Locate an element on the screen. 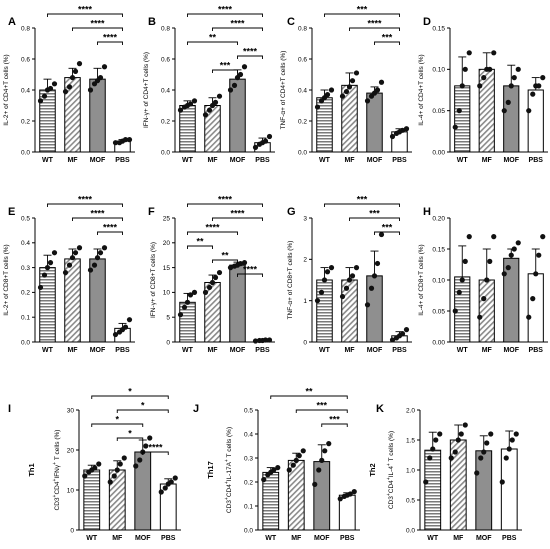 This screenshot has height=549, width=550. th-subset-label: Th1 is located at coordinates (31, 469).